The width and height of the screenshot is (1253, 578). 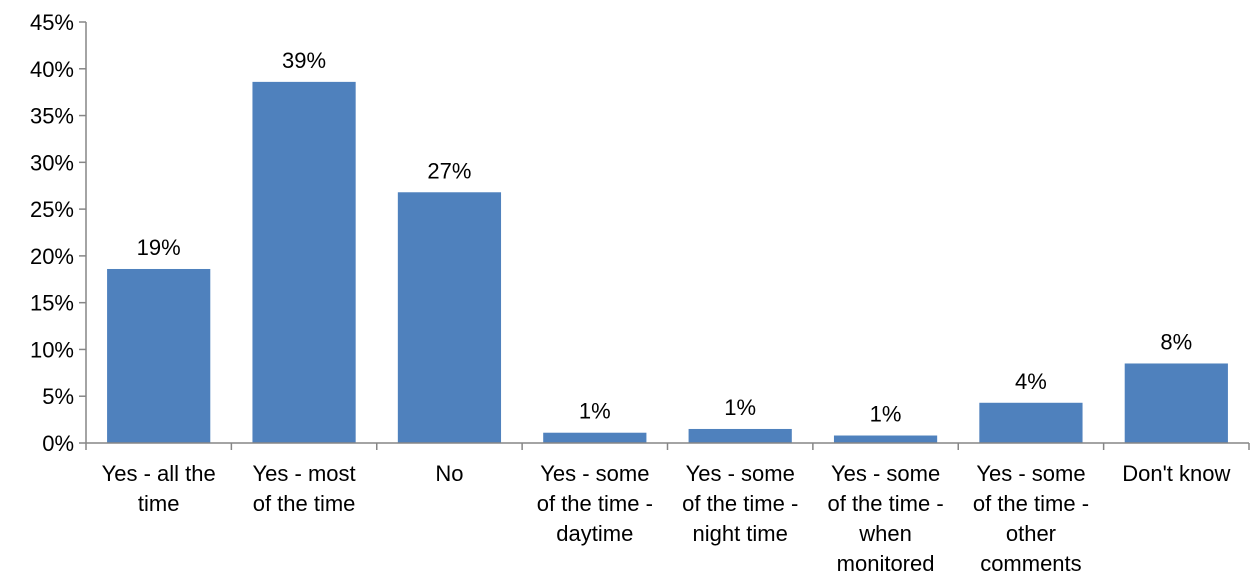 What do you see at coordinates (449, 170) in the screenshot?
I see `data-label: 27%` at bounding box center [449, 170].